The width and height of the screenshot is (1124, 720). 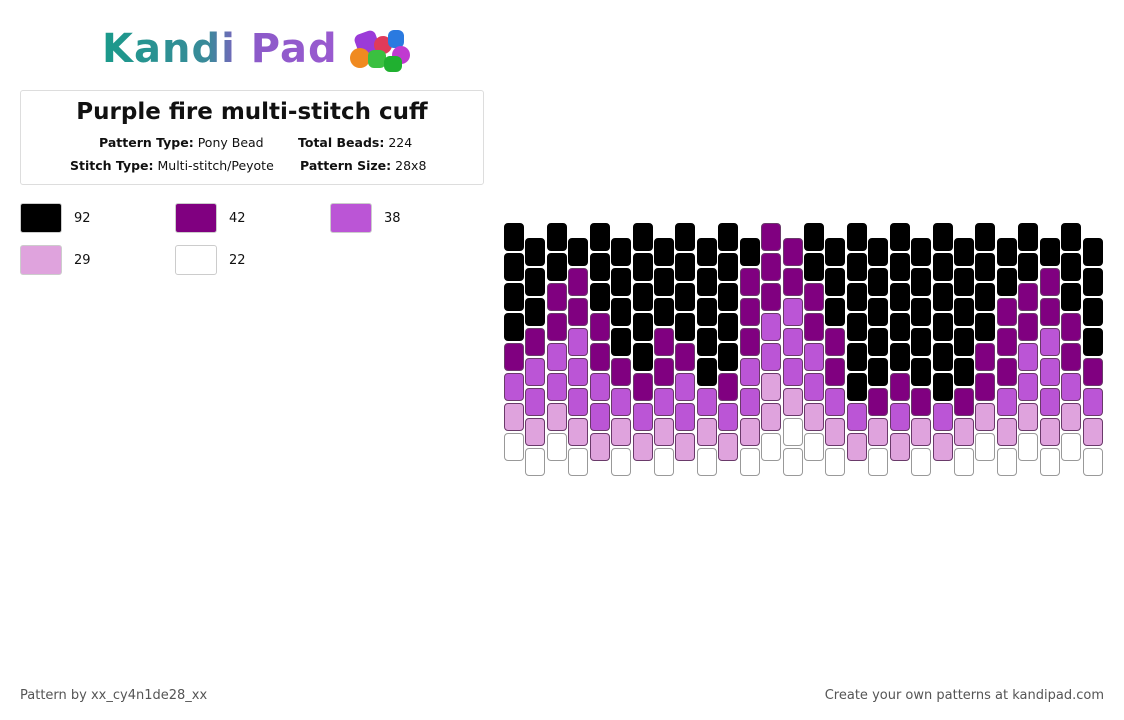 I want to click on pattern-type-value: Pony Bead, so click(x=230, y=142).